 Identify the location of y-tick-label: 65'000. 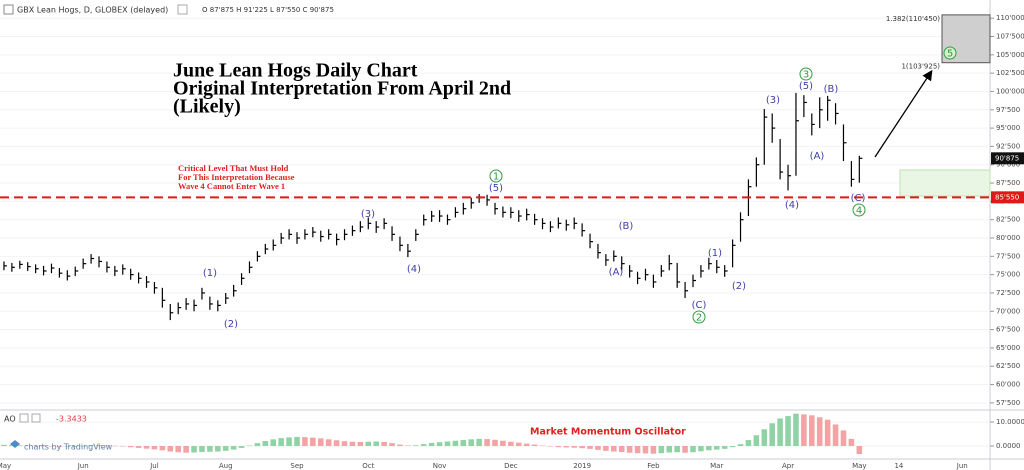
(1008, 348).